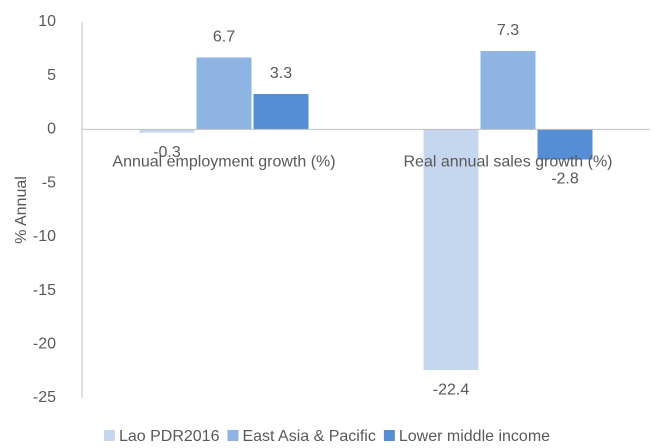 This screenshot has width=654, height=448. What do you see at coordinates (169, 436) in the screenshot?
I see `legend-label: Lao PDR2016` at bounding box center [169, 436].